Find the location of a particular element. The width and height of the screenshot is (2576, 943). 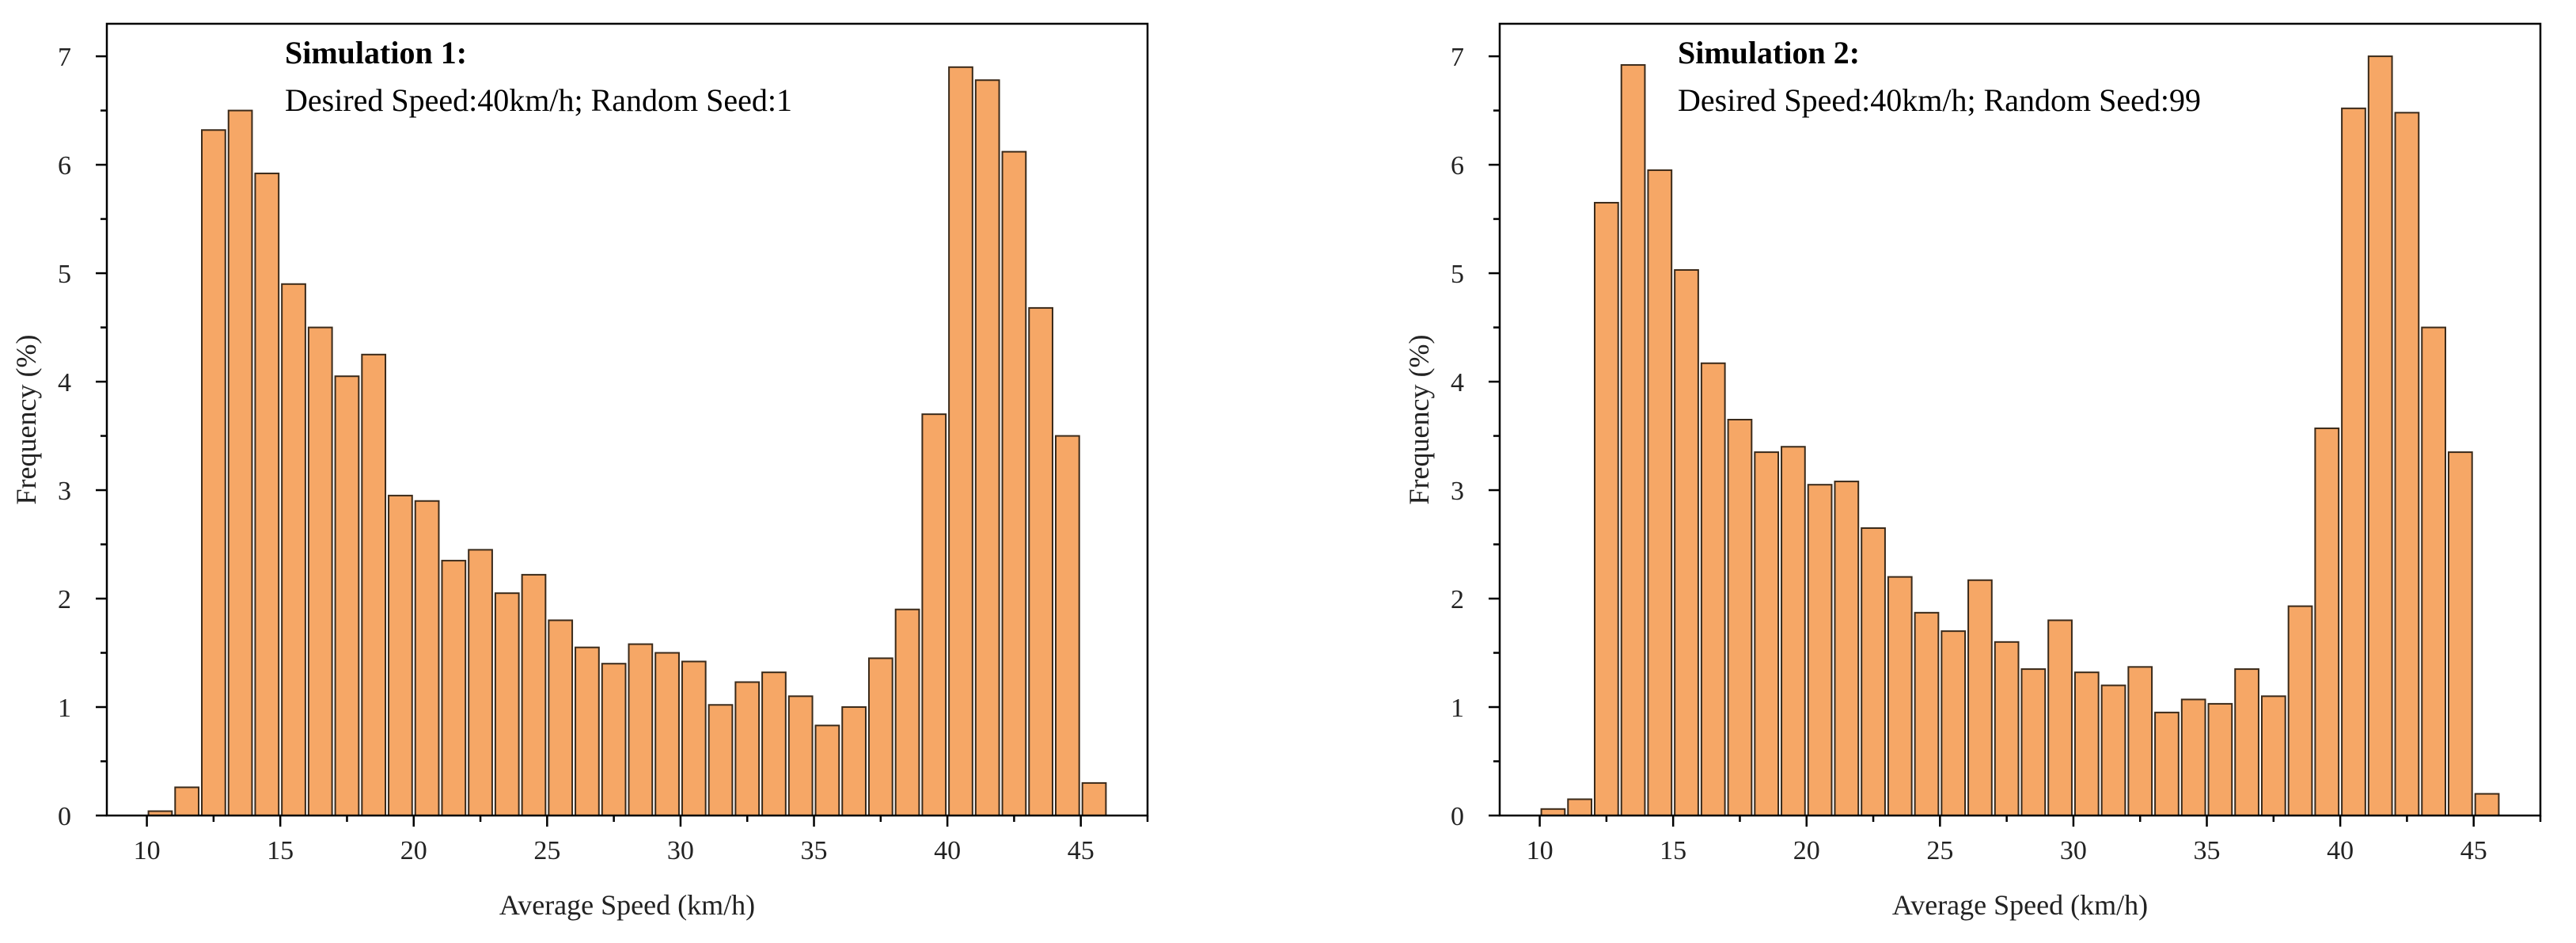

x-tick-label: 25 is located at coordinates (1939, 850).